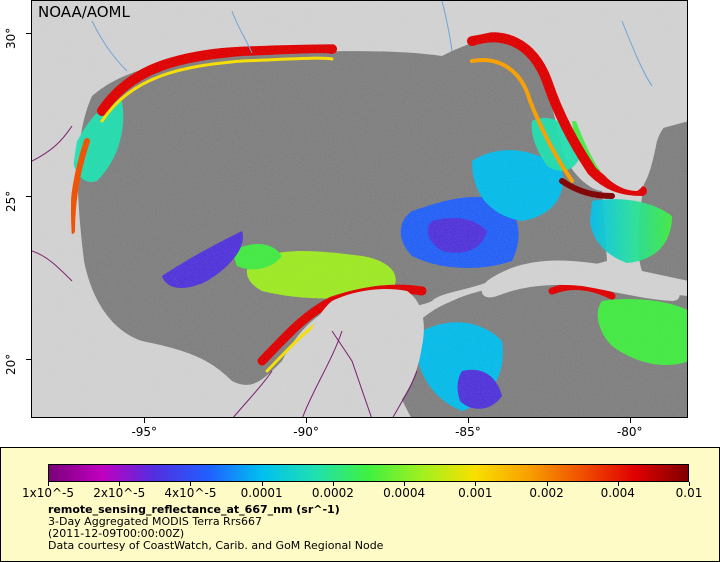 The width and height of the screenshot is (720, 562). What do you see at coordinates (475, 493) in the screenshot?
I see `colorbar-tick-label: 0.001` at bounding box center [475, 493].